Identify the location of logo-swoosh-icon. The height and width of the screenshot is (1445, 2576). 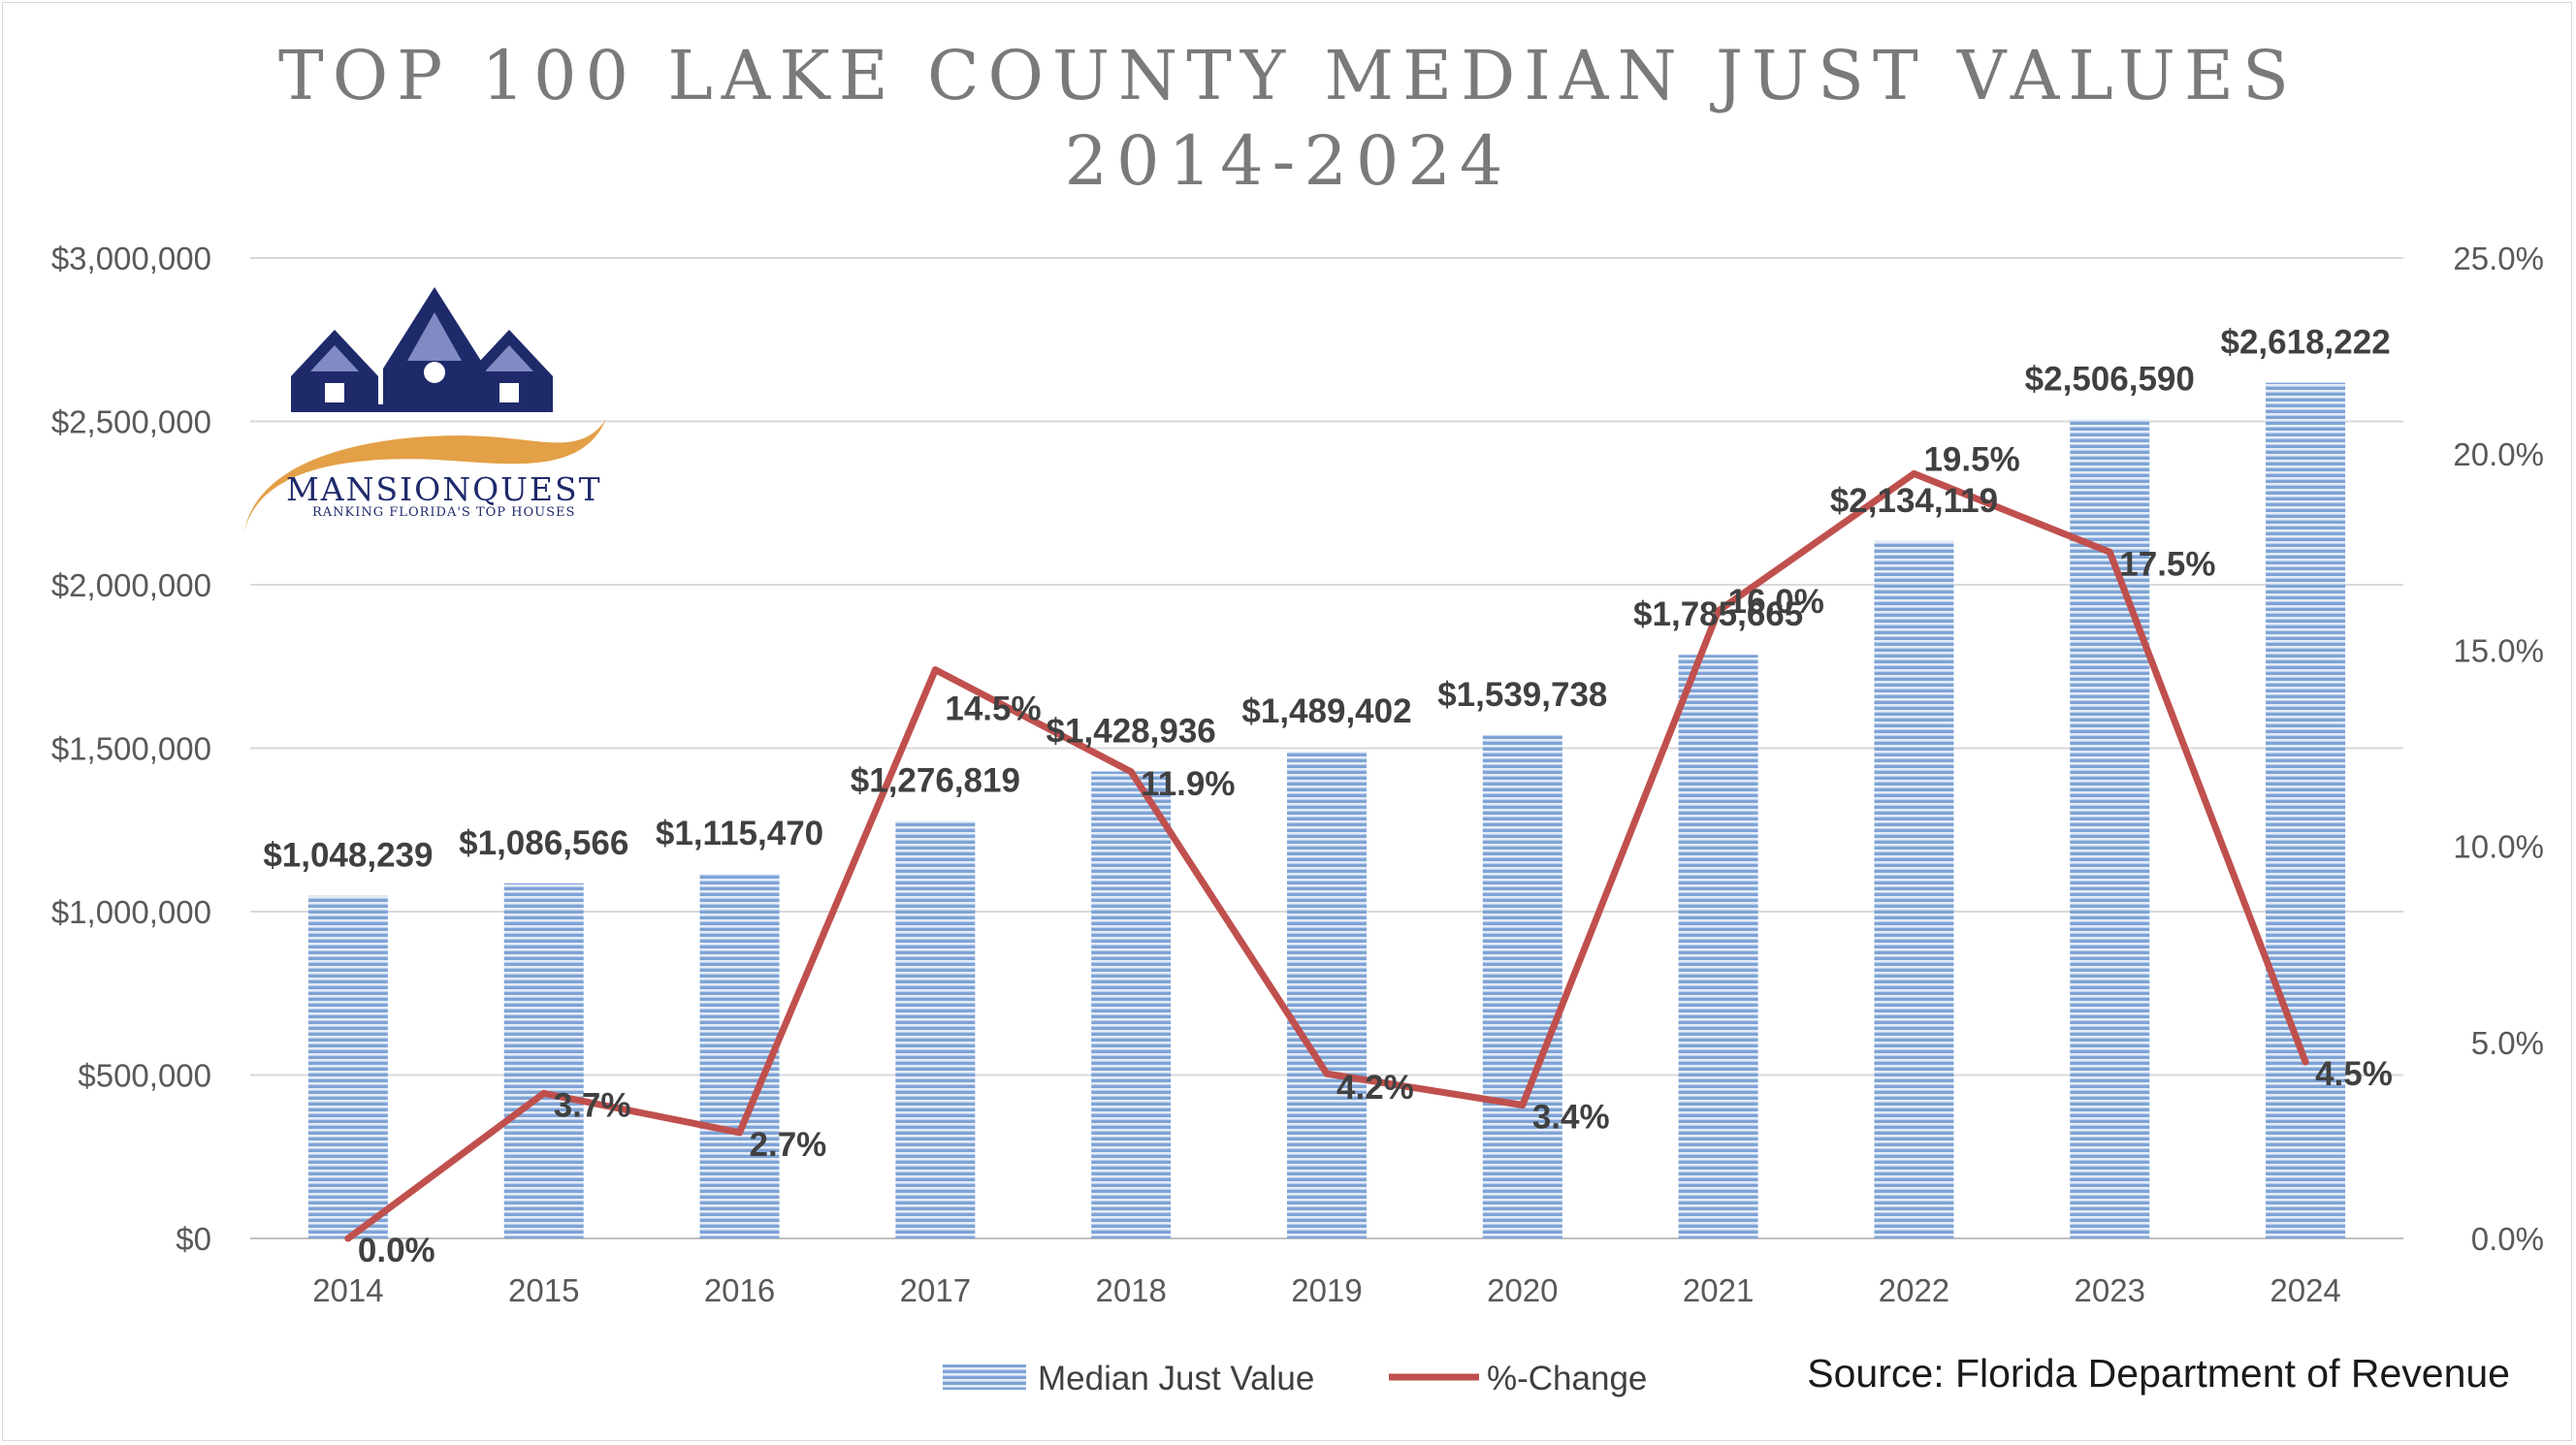
(425, 475).